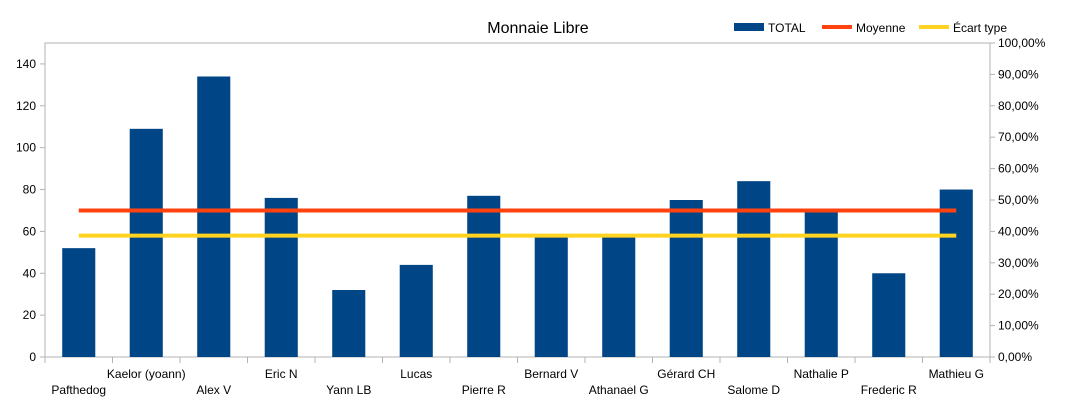  Describe the element at coordinates (821, 374) in the screenshot. I see `x-tick-label: Nathalie P` at that location.